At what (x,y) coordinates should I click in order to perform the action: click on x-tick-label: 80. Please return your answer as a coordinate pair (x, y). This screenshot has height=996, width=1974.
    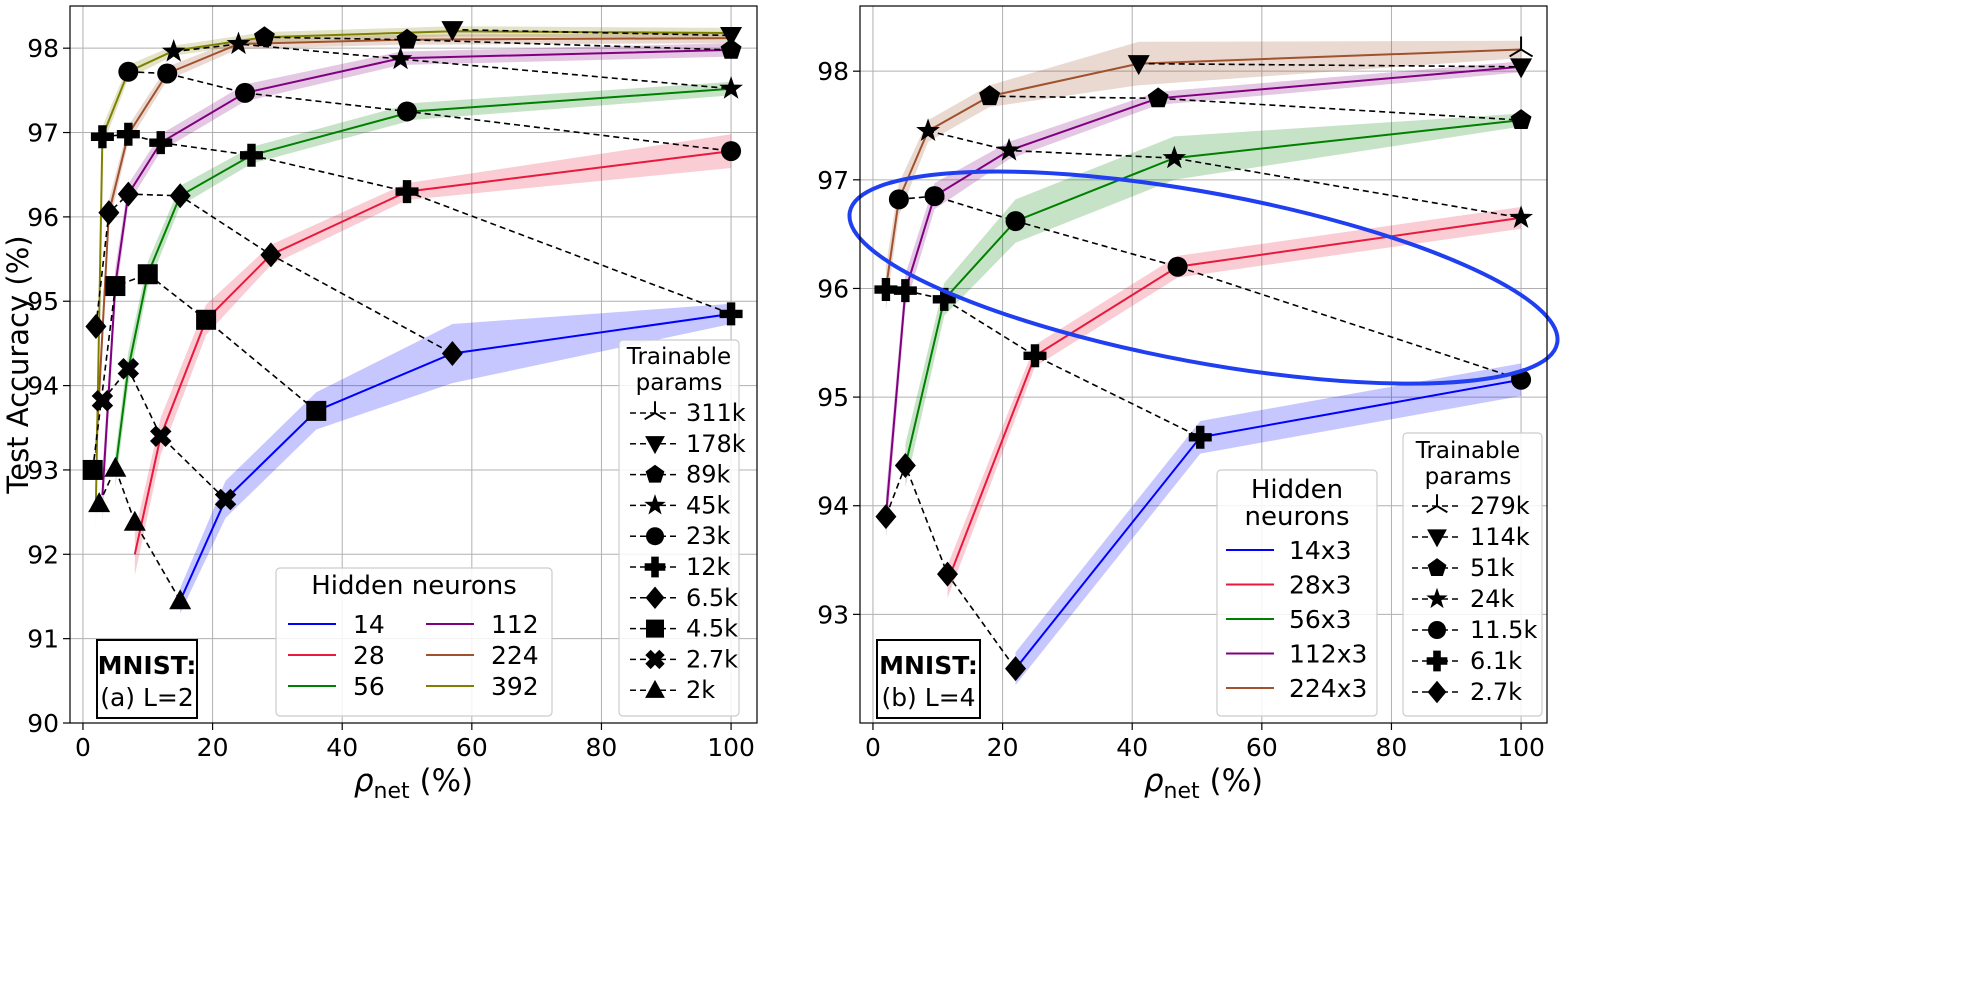
    Looking at the image, I should click on (1392, 747).